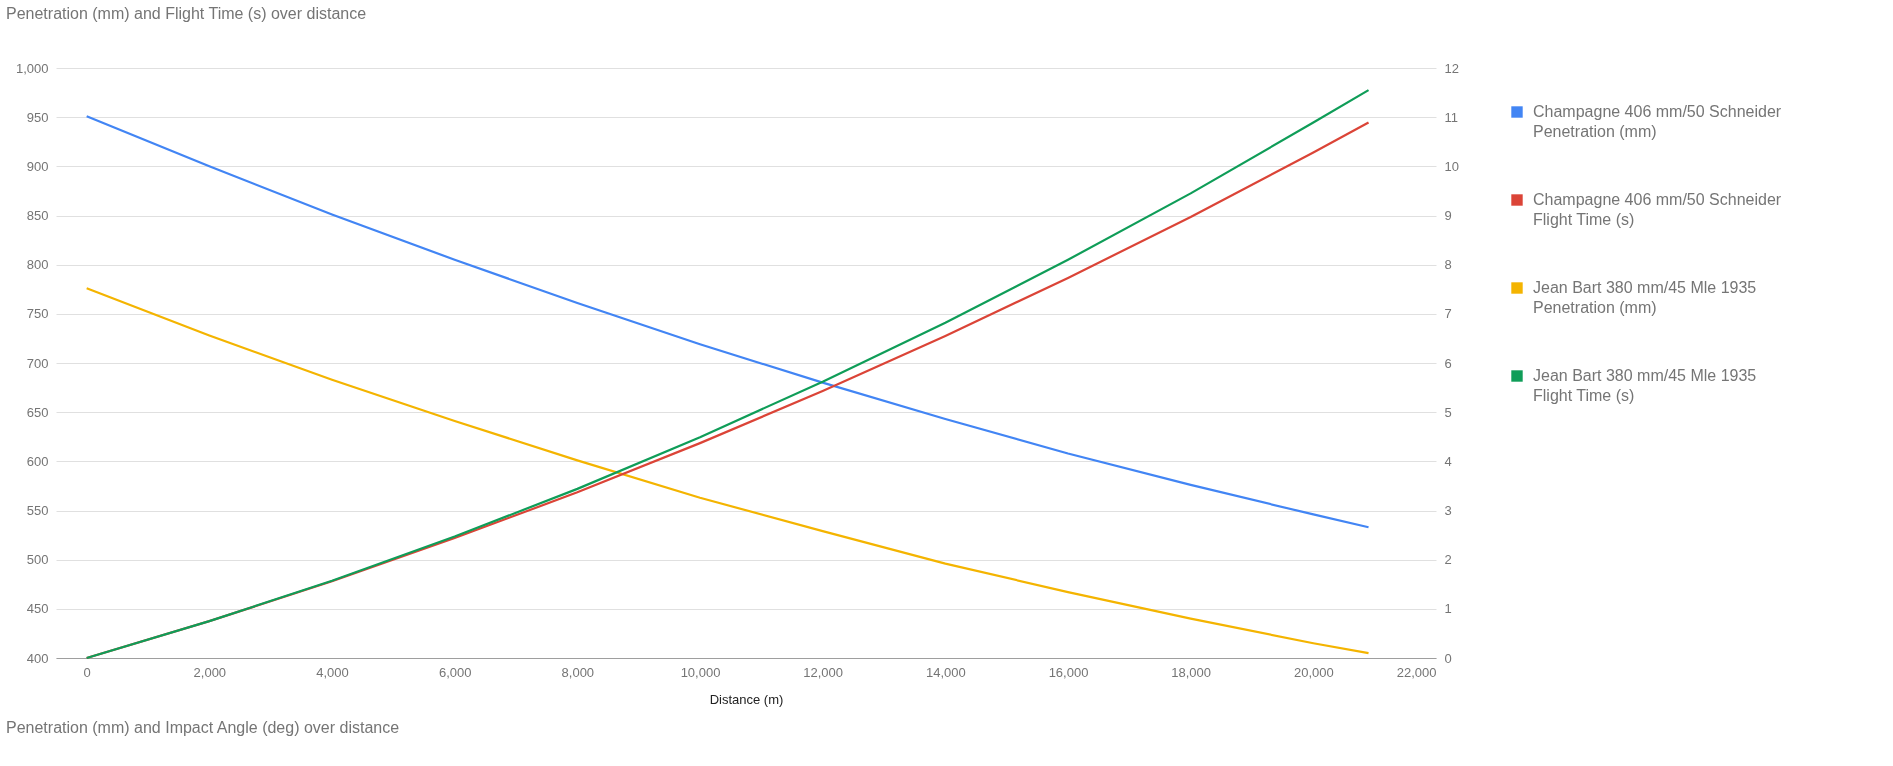  What do you see at coordinates (455, 672) in the screenshot?
I see `x-tick-label: 6,000` at bounding box center [455, 672].